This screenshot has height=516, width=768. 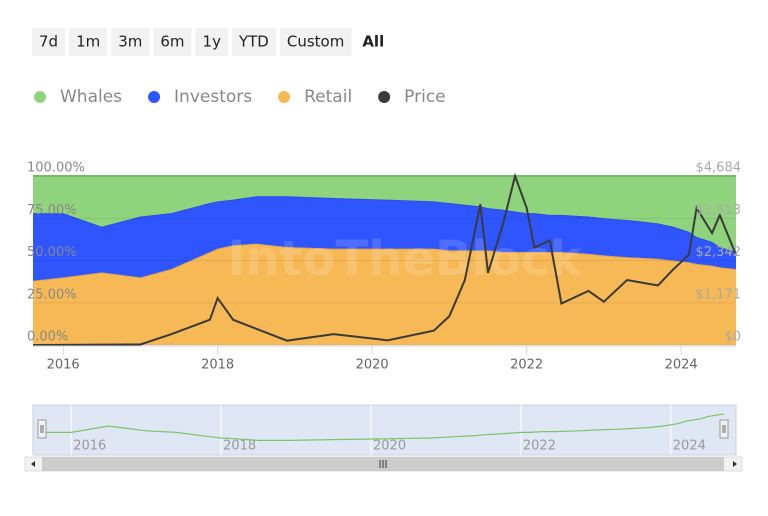 I want to click on x-tick-label: 2018, so click(x=217, y=365).